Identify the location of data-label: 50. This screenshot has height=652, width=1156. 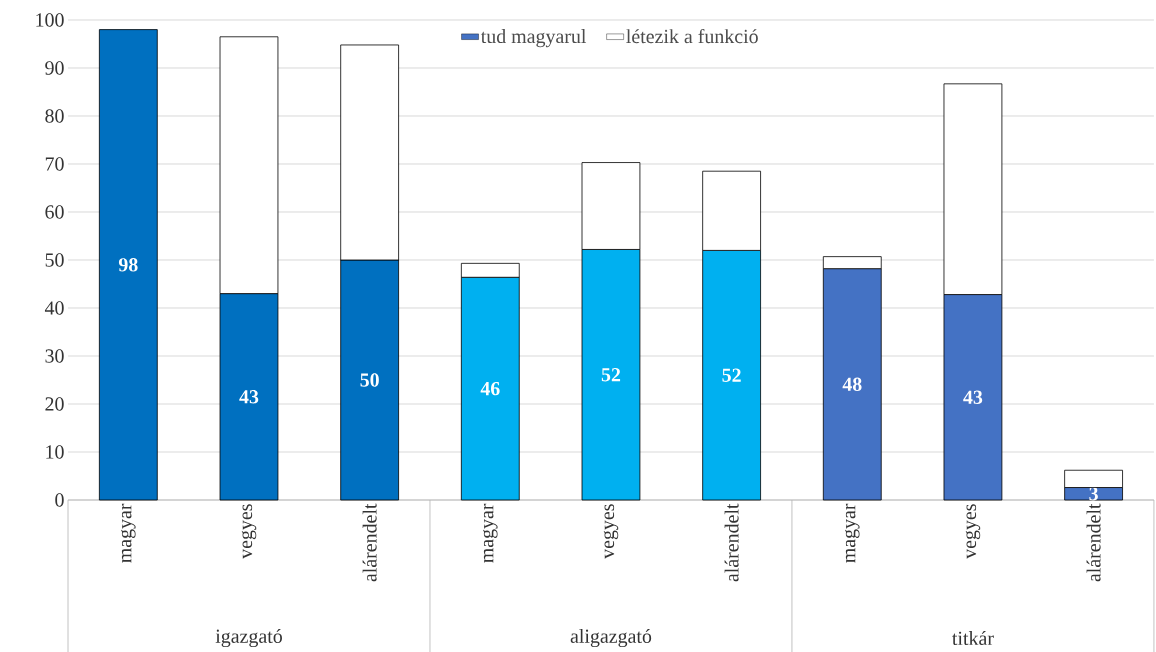
(369, 380).